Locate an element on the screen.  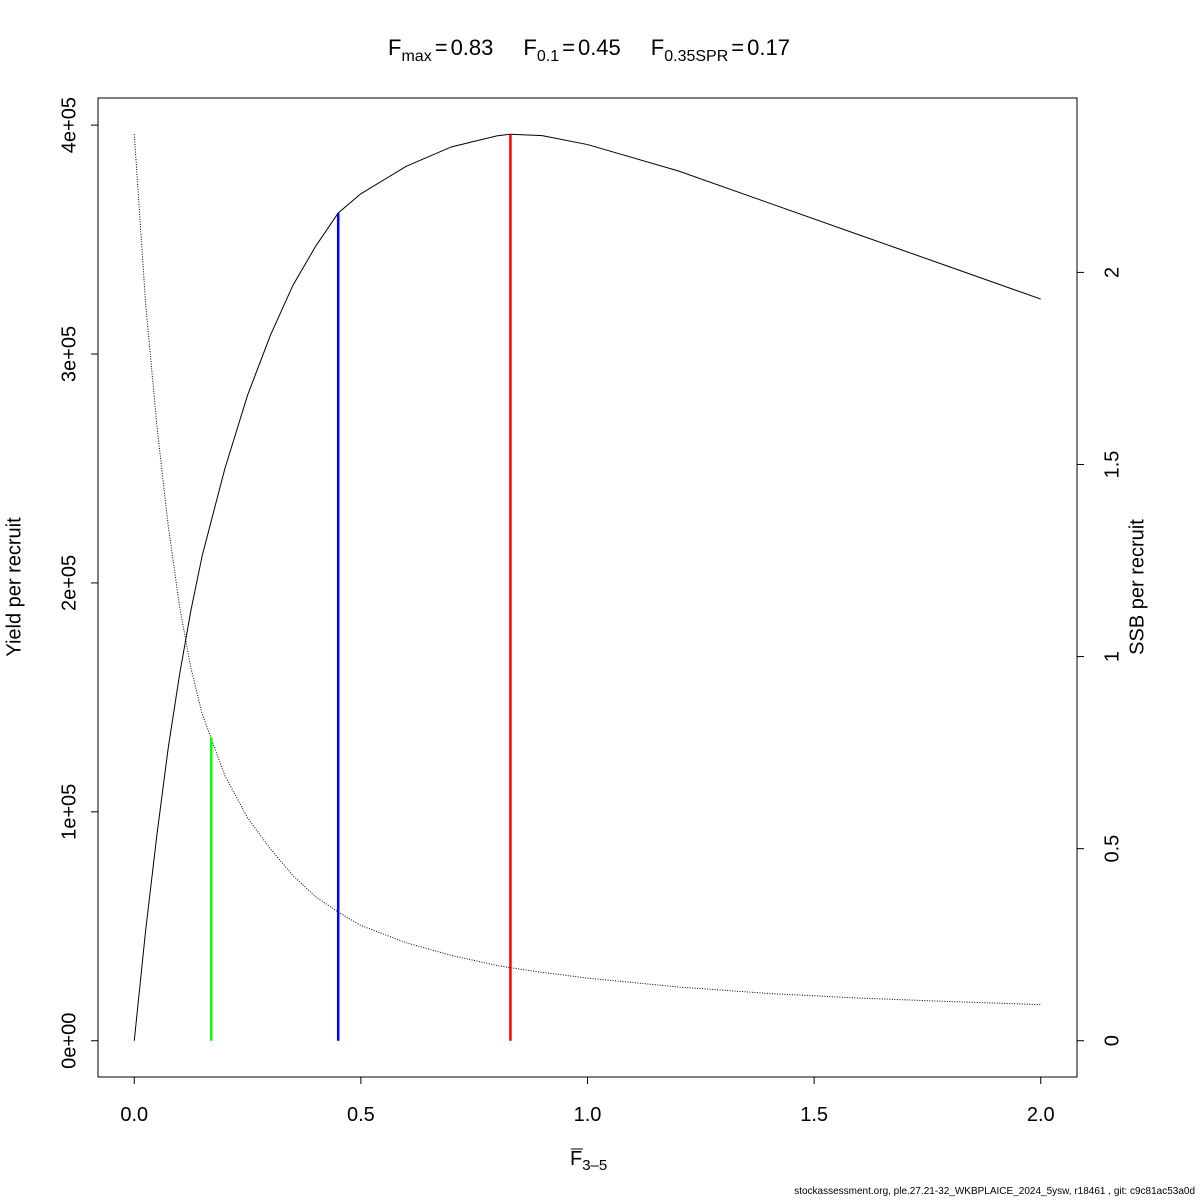
y-tick-label: 1e+05 is located at coordinates (69, 812).